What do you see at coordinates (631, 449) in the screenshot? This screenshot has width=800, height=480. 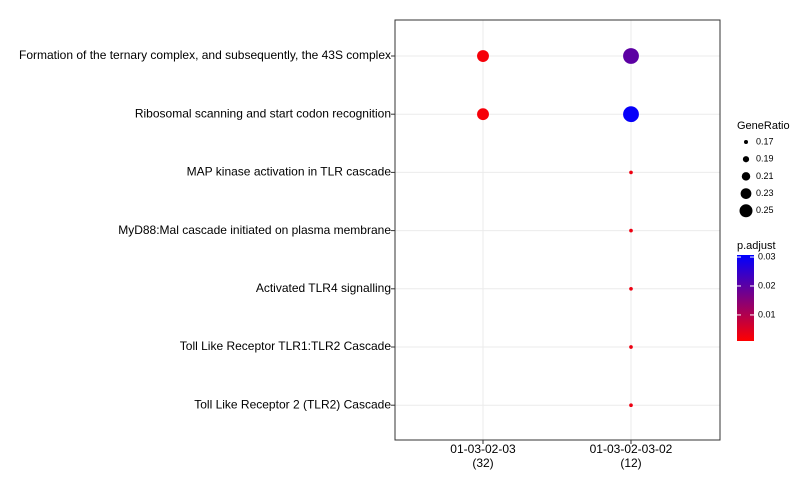 I see `x-tick-label: 01-03-02-03-02` at bounding box center [631, 449].